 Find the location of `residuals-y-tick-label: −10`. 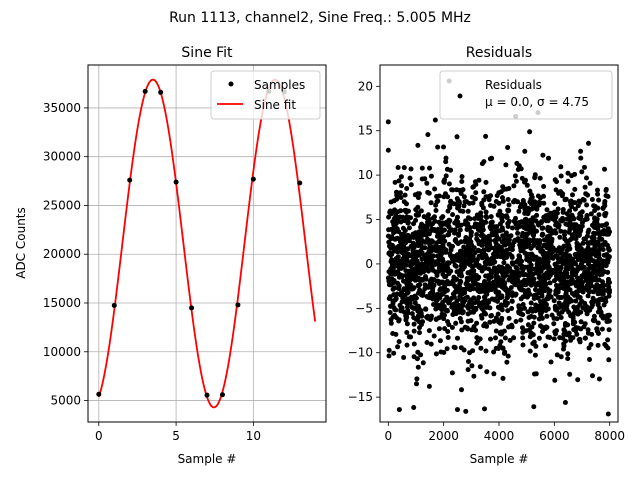

residuals-y-tick-label: −10 is located at coordinates (360, 353).